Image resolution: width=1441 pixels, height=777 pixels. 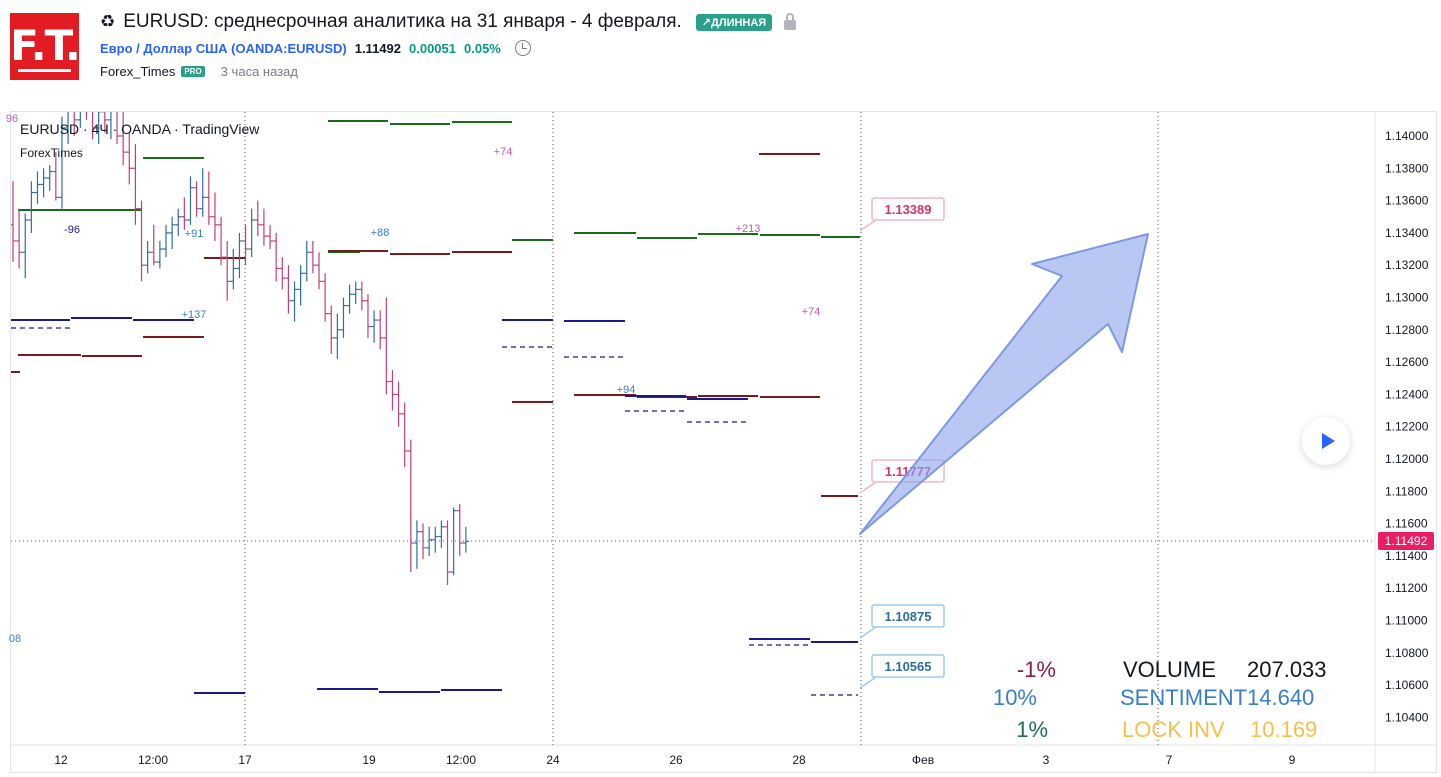 What do you see at coordinates (1407, 298) in the screenshot?
I see `price-tick-label: 1.13000` at bounding box center [1407, 298].